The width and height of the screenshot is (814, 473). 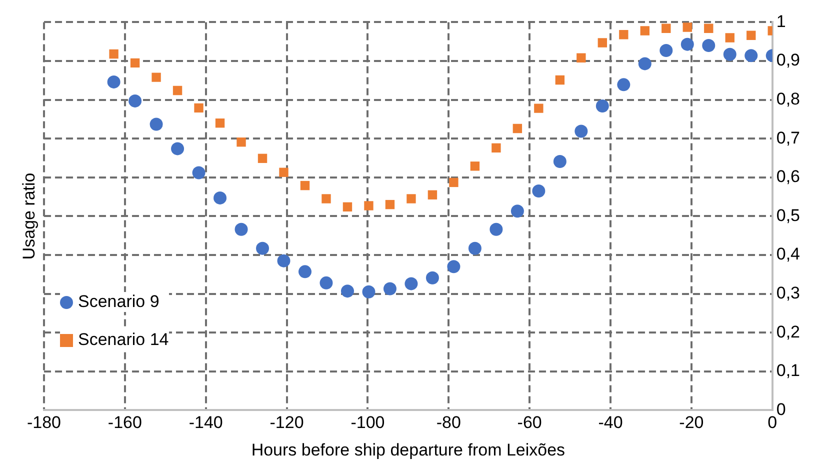 I want to click on y-tick-label: 0,8, so click(x=788, y=98).